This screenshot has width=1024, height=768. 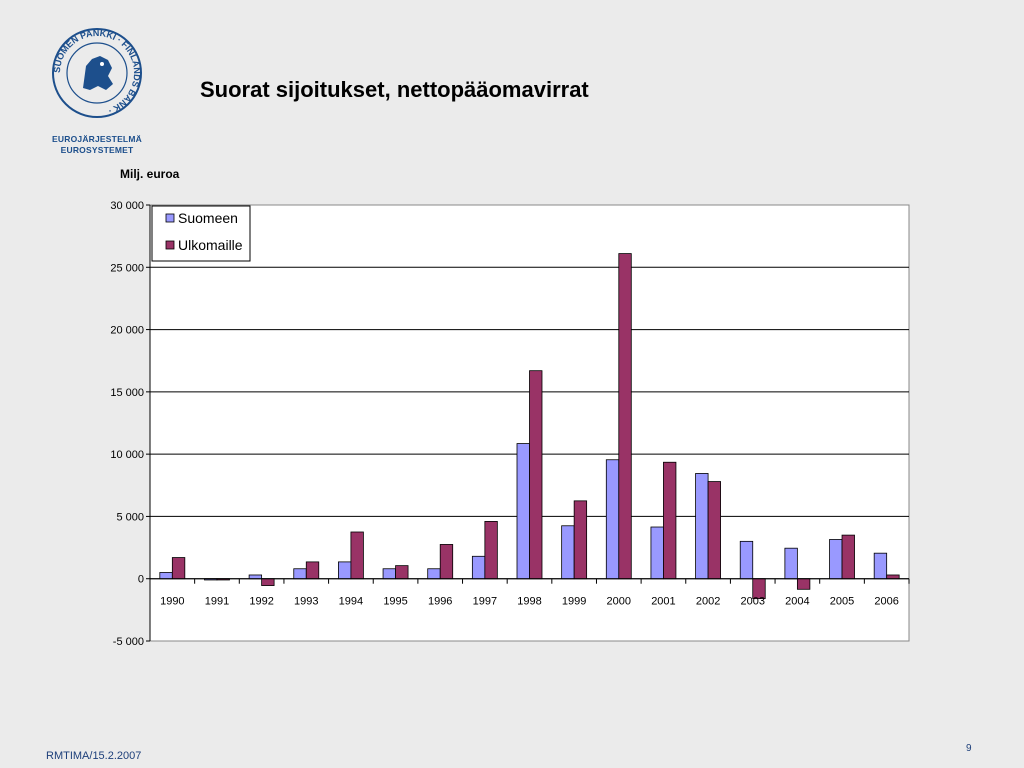 What do you see at coordinates (791, 563) in the screenshot?
I see `bar-suomeen-2004` at bounding box center [791, 563].